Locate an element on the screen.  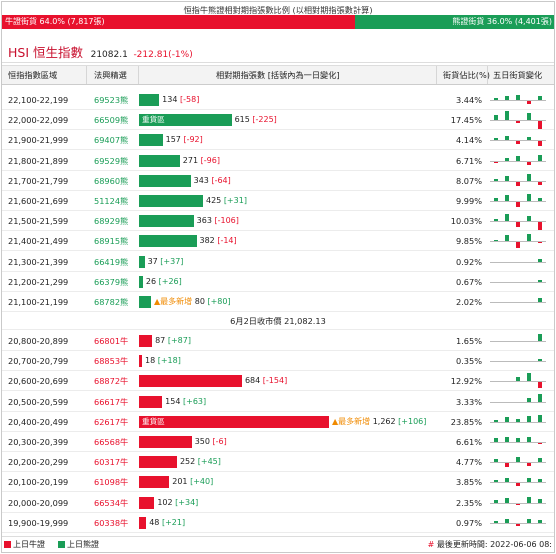
header-code: 法興精選 is located at coordinates (110, 75).